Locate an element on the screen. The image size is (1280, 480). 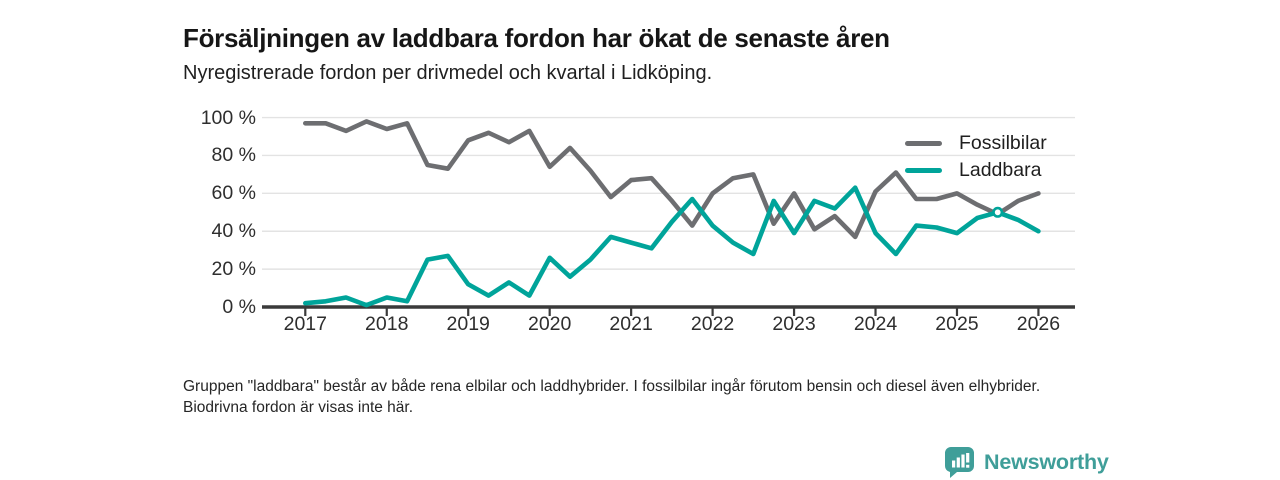
legend-label-laddbara: Laddbara is located at coordinates (1000, 170).